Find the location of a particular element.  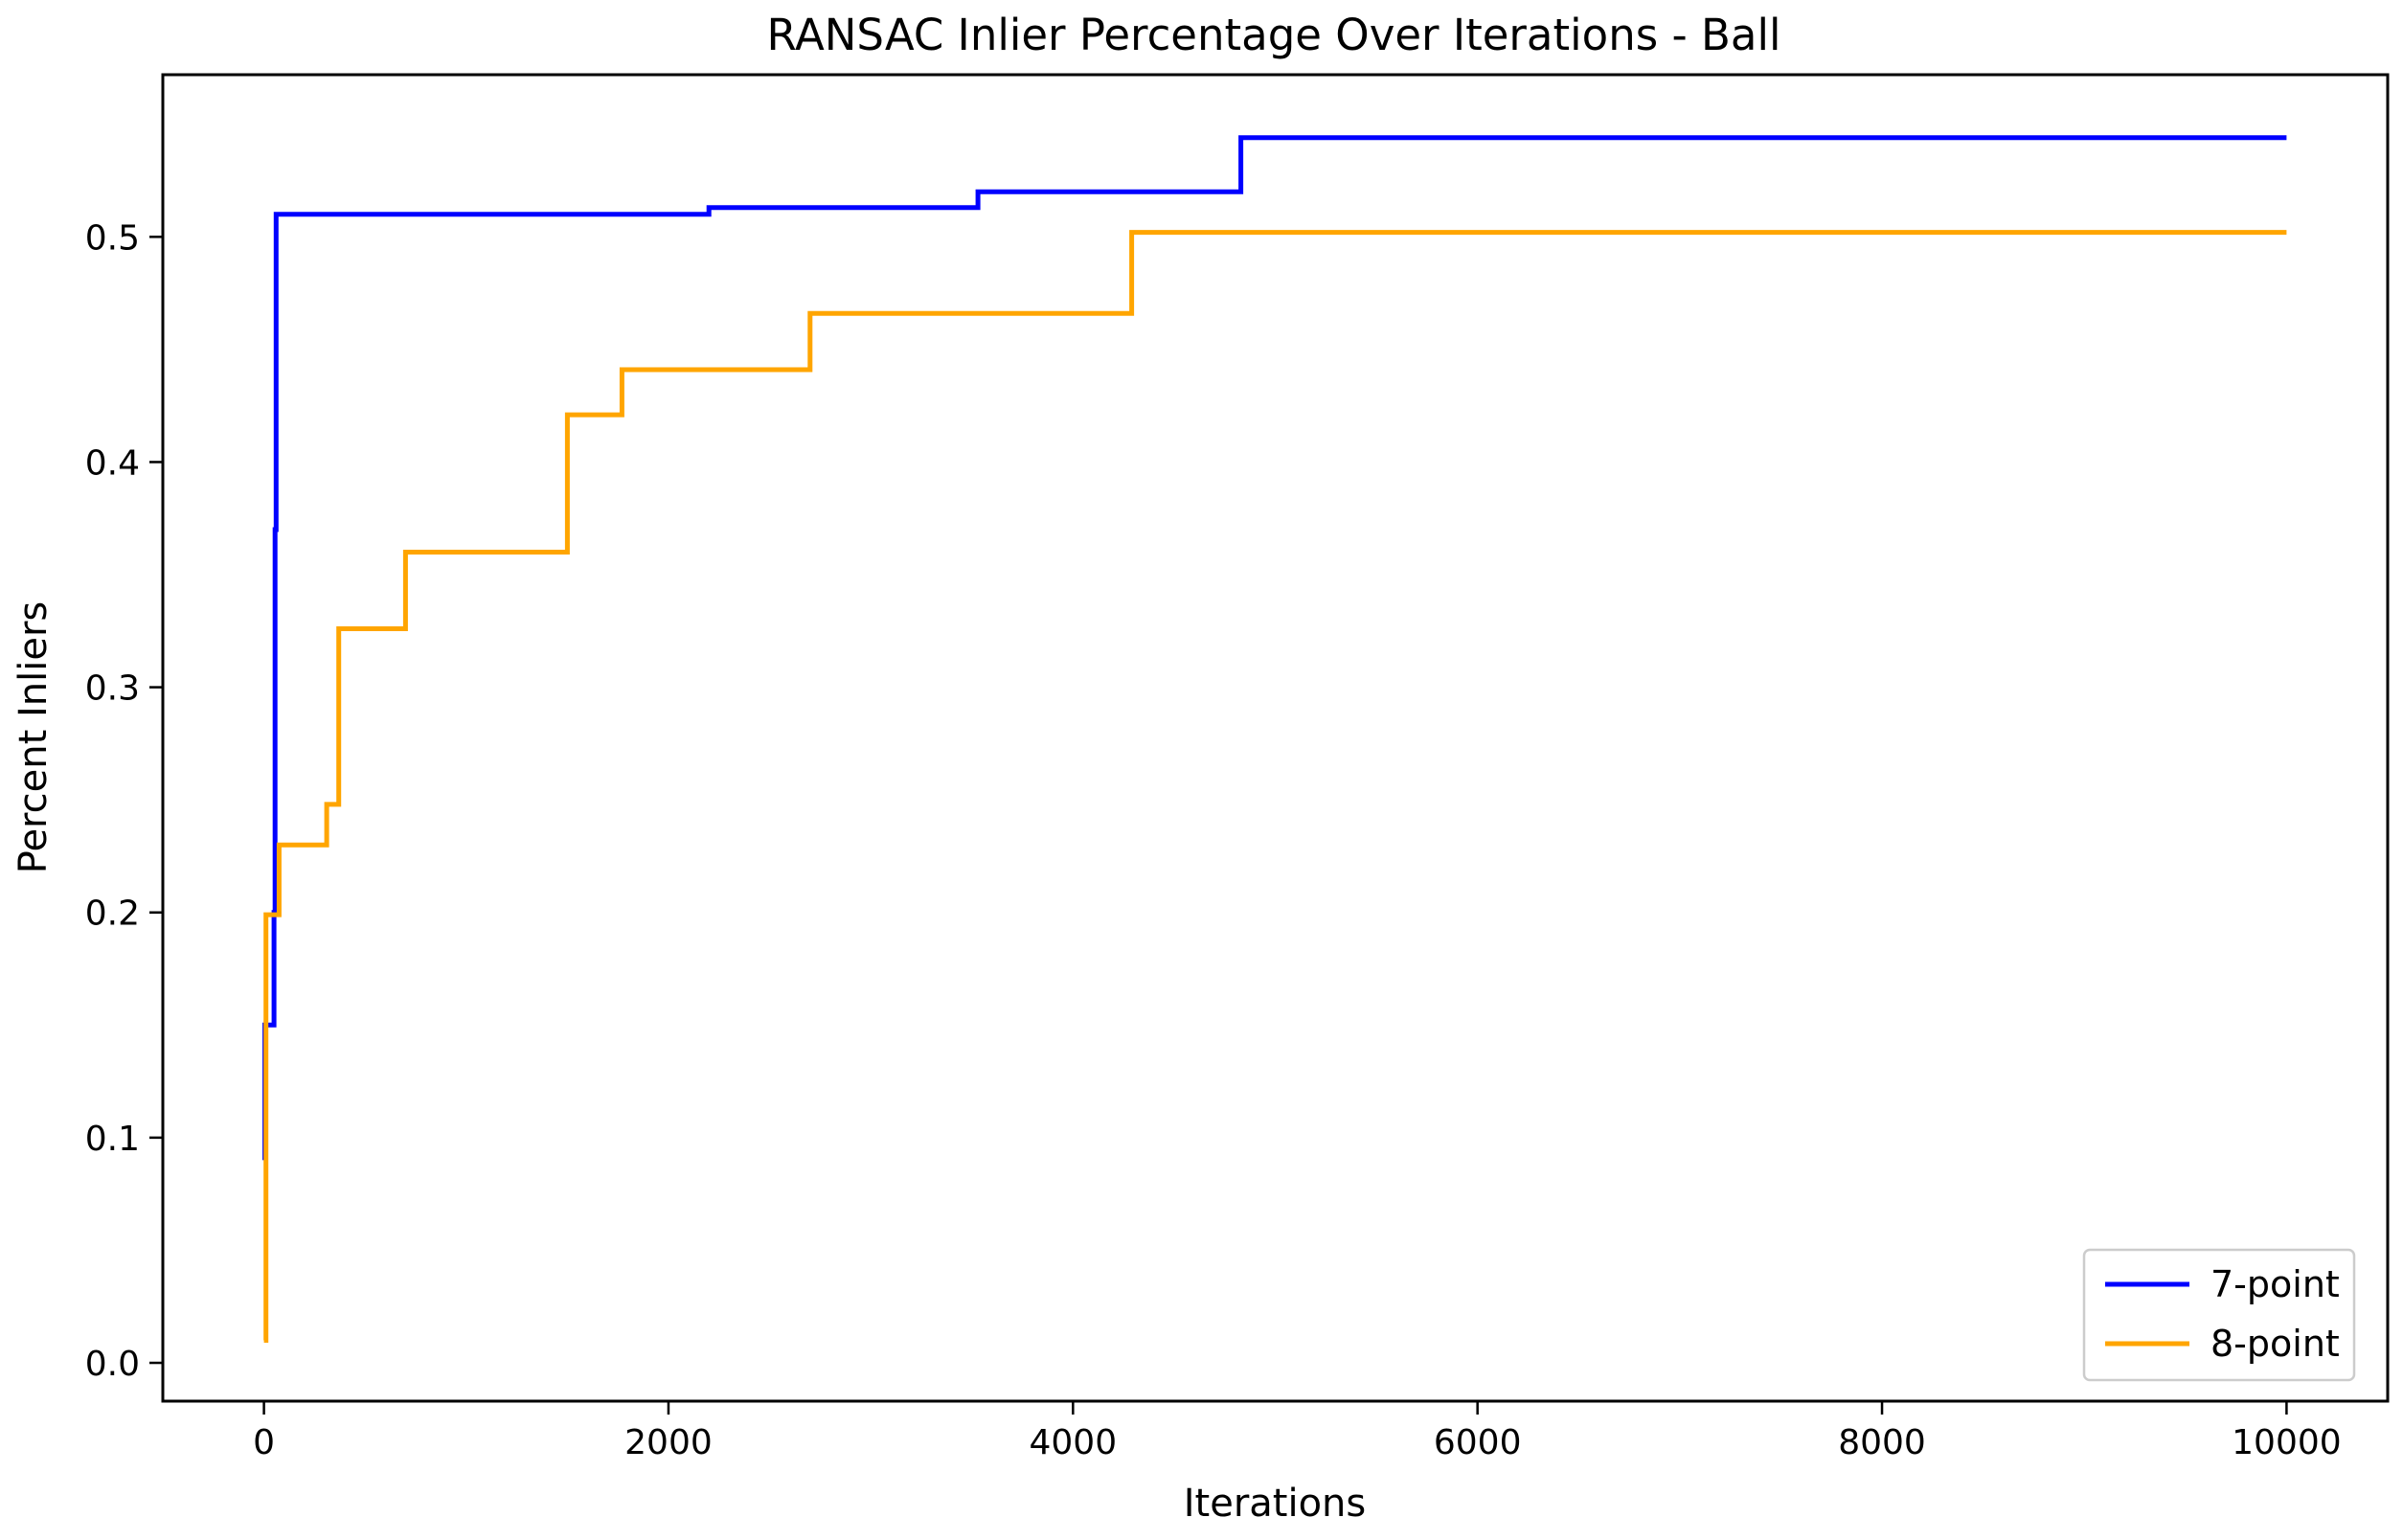

y-tick-label: 0.0 is located at coordinates (112, 1364).